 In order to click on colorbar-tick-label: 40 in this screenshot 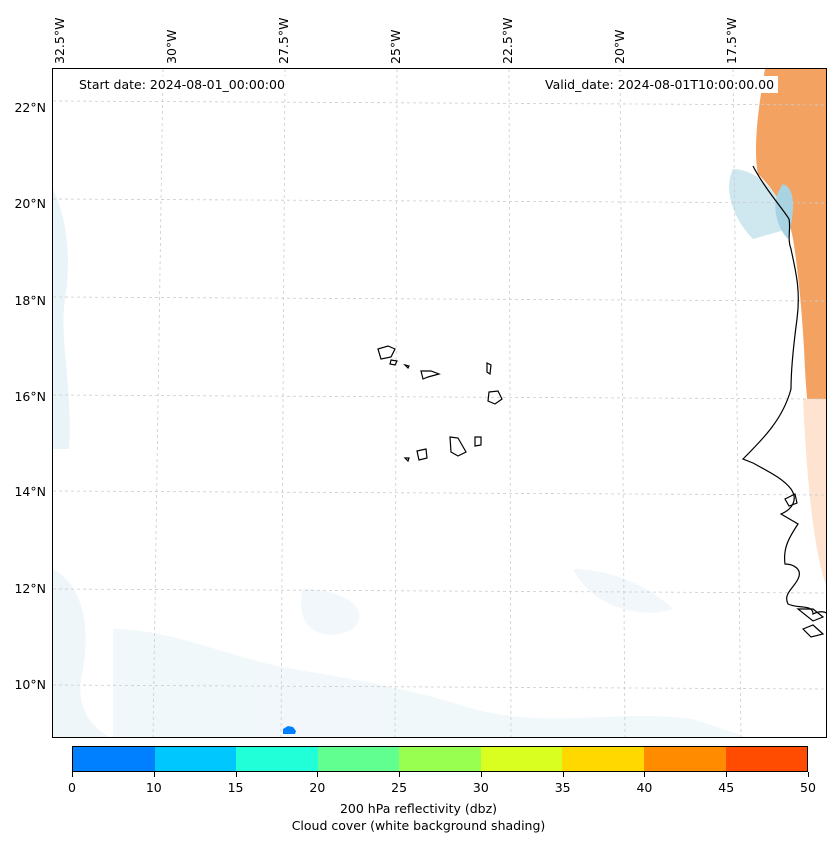, I will do `click(644, 787)`.